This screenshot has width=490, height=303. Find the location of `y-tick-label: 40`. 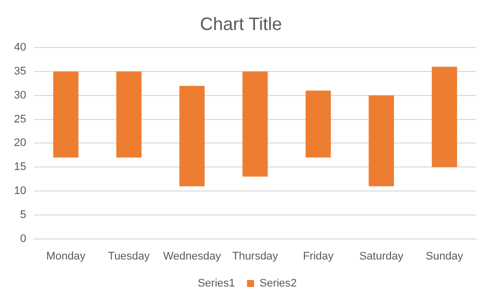

y-tick-label: 40 is located at coordinates (20, 48).